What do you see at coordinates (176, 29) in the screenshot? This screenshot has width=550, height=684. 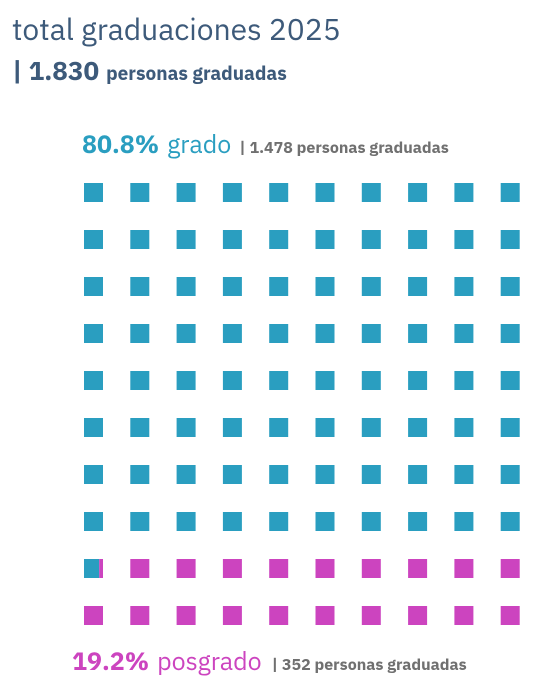 I see `chart-title: total graduaciones 2025` at bounding box center [176, 29].